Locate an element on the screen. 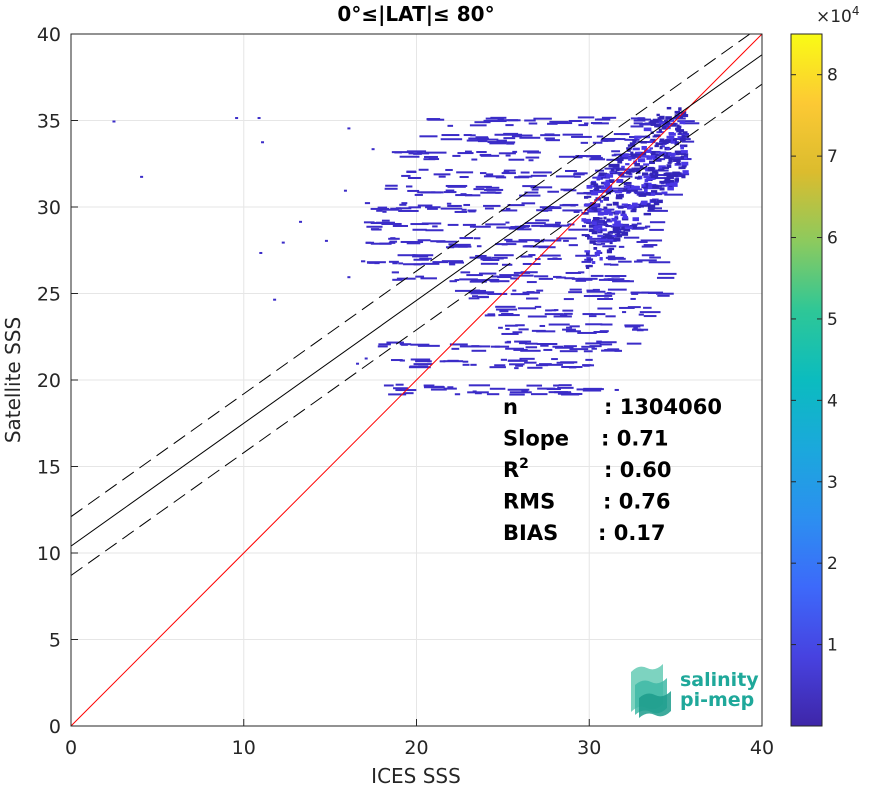  x-tick-label: 10 is located at coordinates (244, 748).